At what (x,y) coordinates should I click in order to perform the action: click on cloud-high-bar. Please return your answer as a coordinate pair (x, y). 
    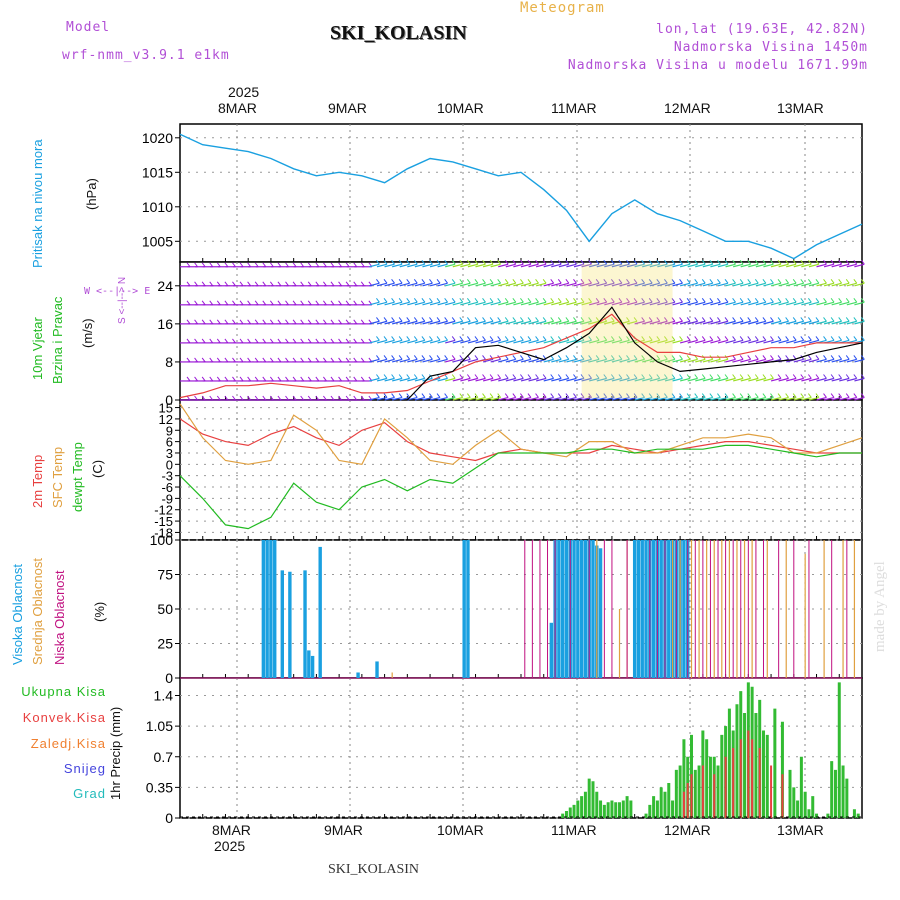
    Looking at the image, I should click on (684, 609).